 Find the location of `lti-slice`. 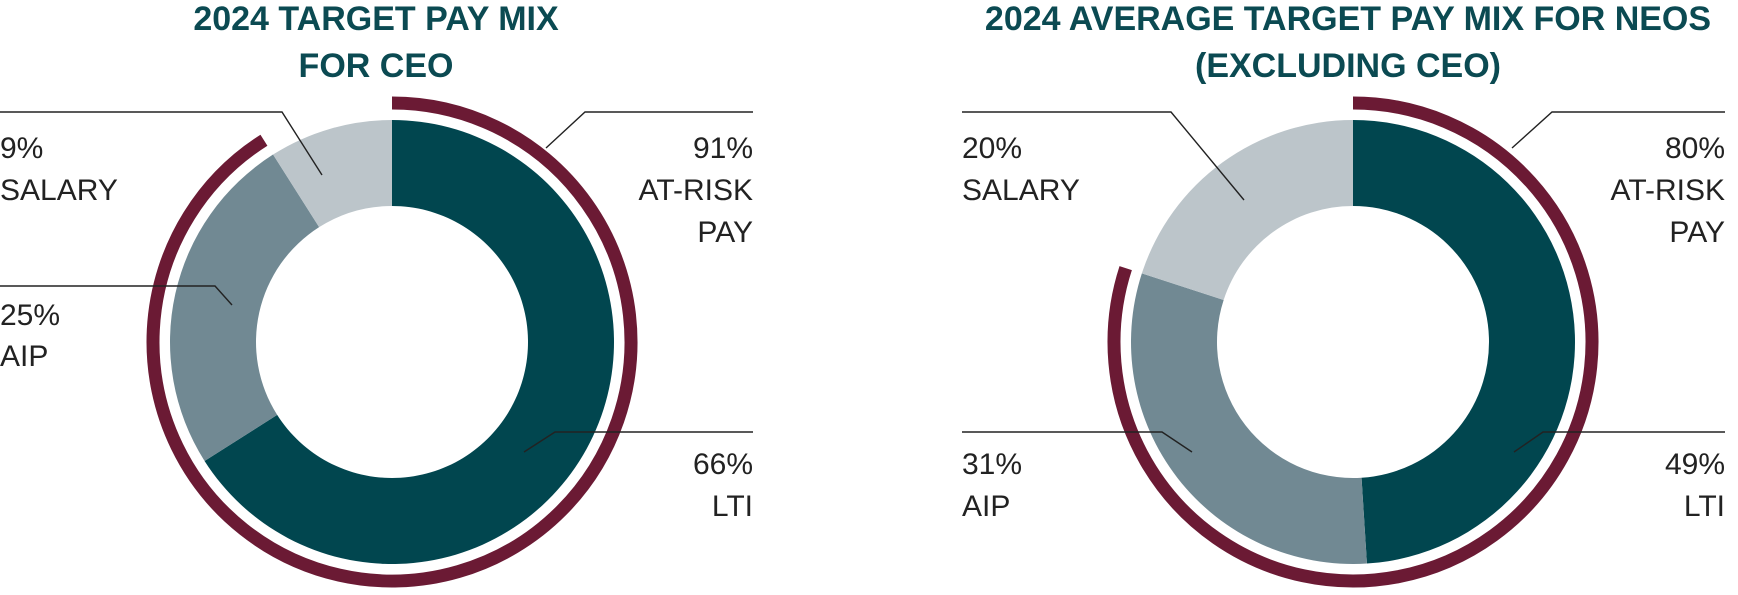

lti-slice is located at coordinates (1464, 342).